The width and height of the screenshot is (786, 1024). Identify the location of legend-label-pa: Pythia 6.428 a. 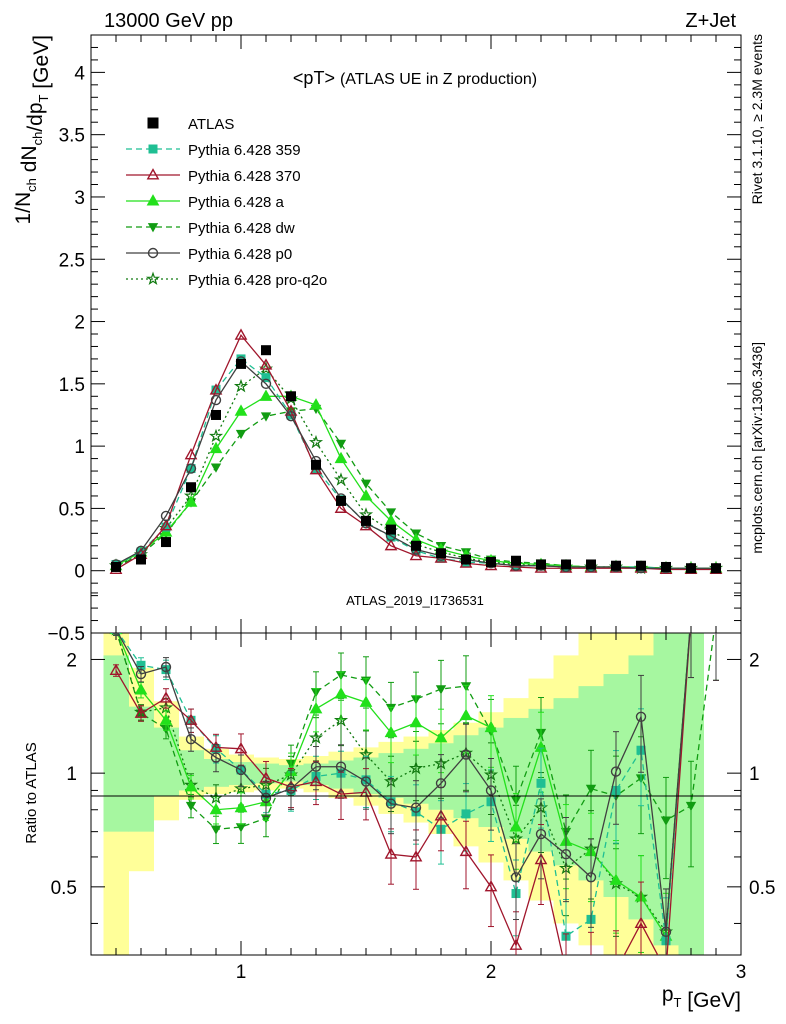
(236, 202).